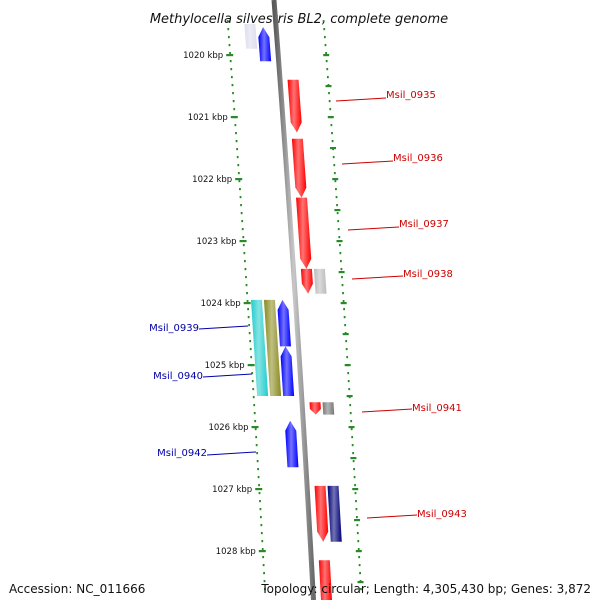  I want to click on tick-label: 1022 kbp, so click(212, 180).